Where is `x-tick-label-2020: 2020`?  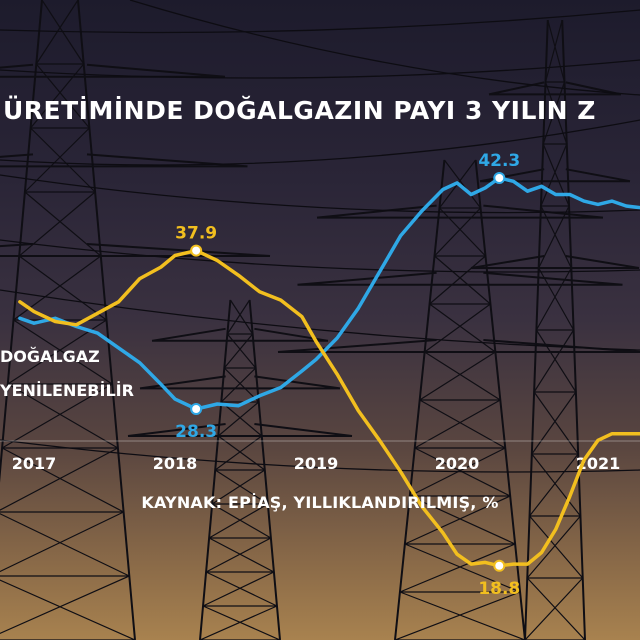 x-tick-label-2020: 2020 is located at coordinates (457, 463).